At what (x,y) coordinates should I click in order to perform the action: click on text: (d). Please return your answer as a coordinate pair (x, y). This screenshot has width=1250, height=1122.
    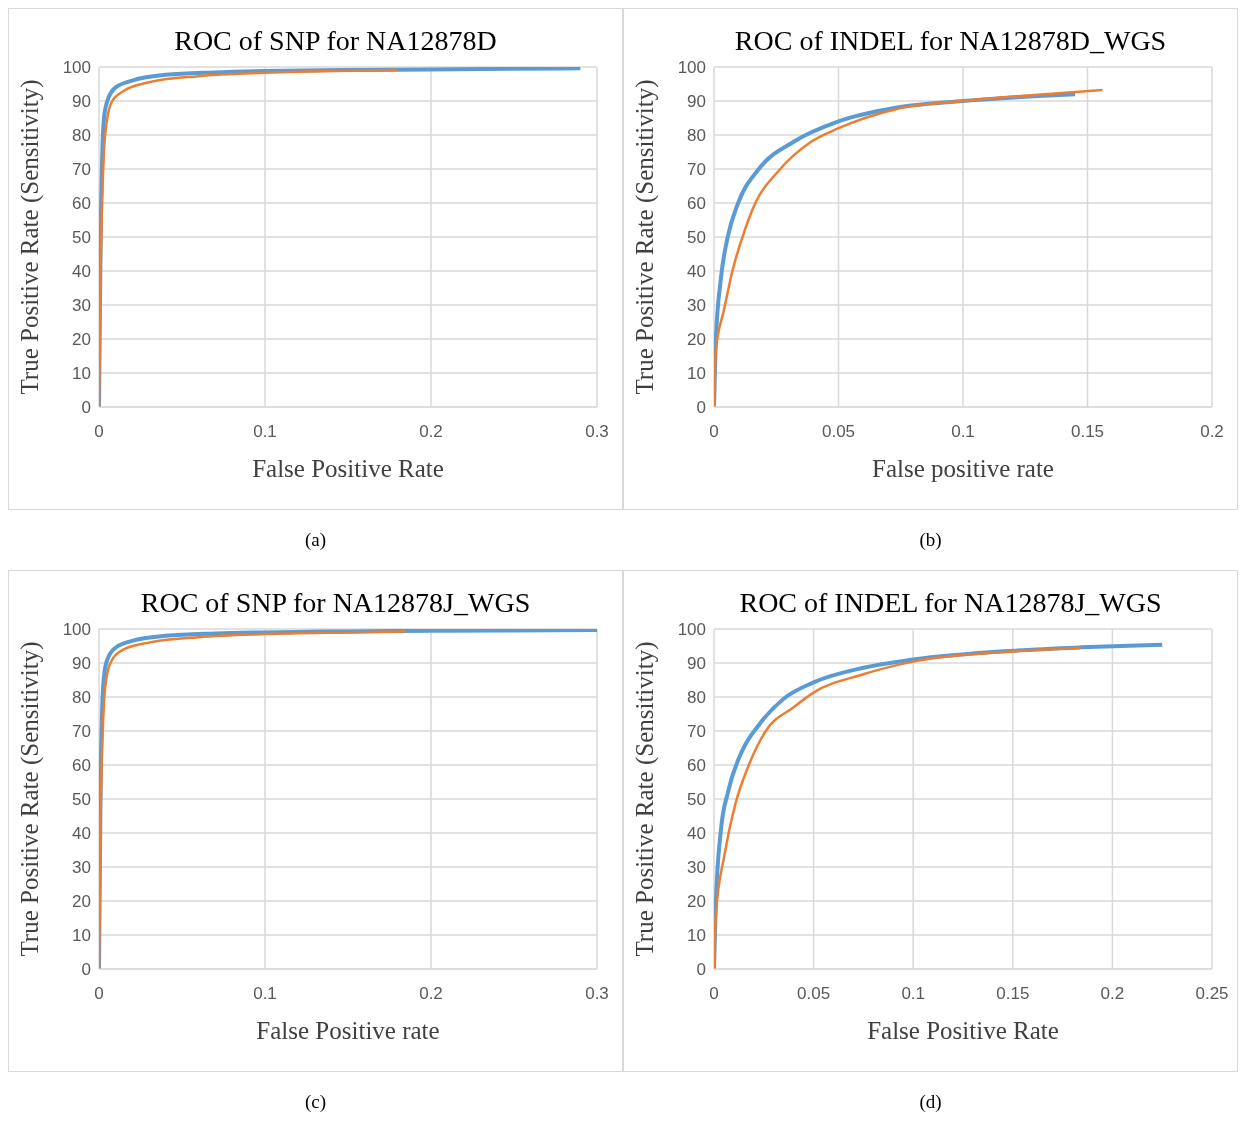
    Looking at the image, I should click on (930, 1102).